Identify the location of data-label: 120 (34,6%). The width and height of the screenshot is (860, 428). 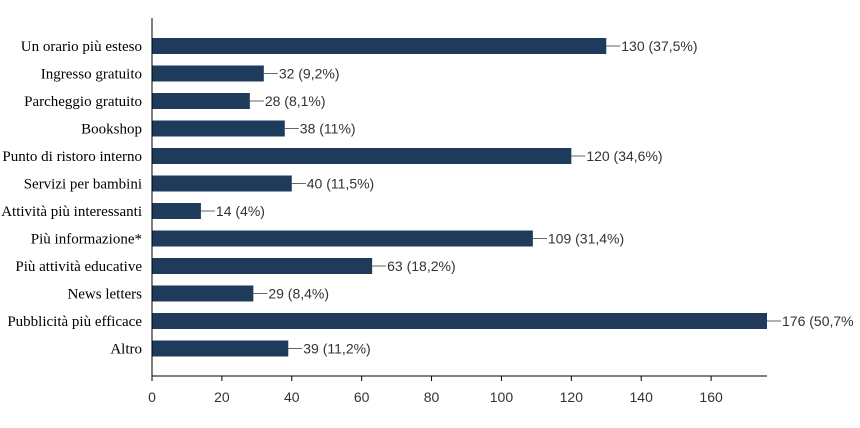
(624, 156).